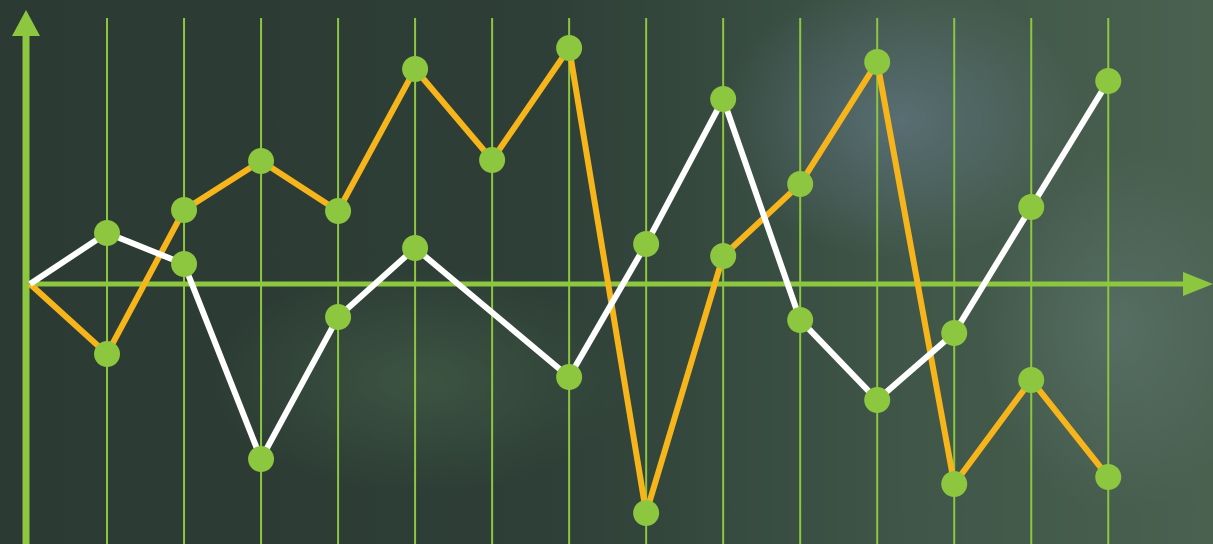 The width and height of the screenshot is (1213, 544). Describe the element at coordinates (26, 23) in the screenshot. I see `y-axis-arrow` at that location.